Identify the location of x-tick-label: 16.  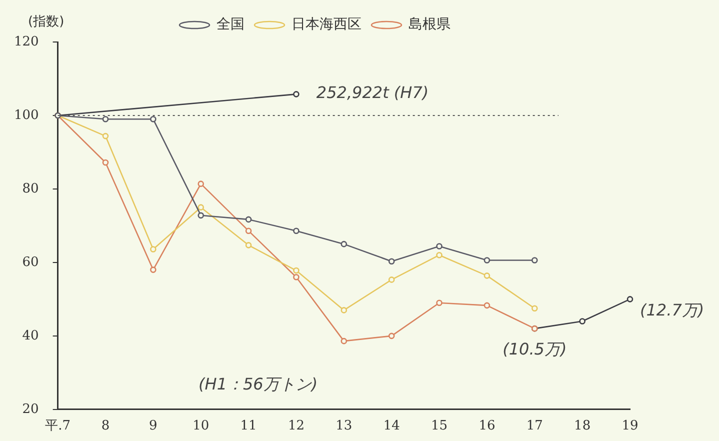
(487, 426).